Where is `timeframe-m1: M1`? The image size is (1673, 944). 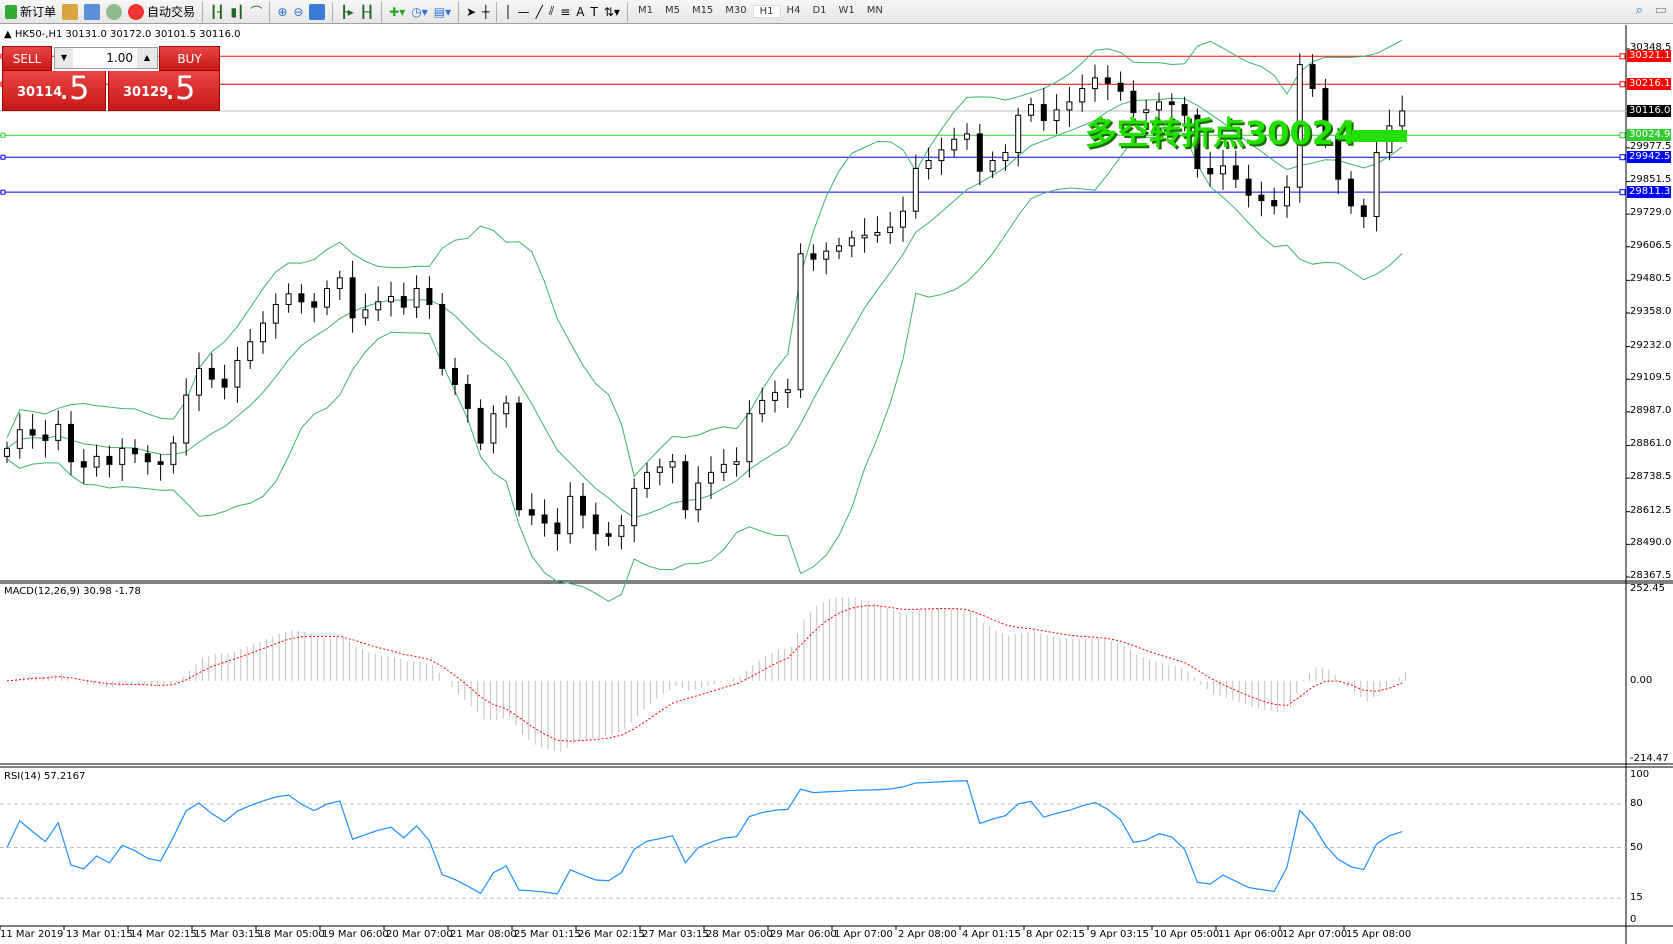
timeframe-m1: M1 is located at coordinates (645, 10).